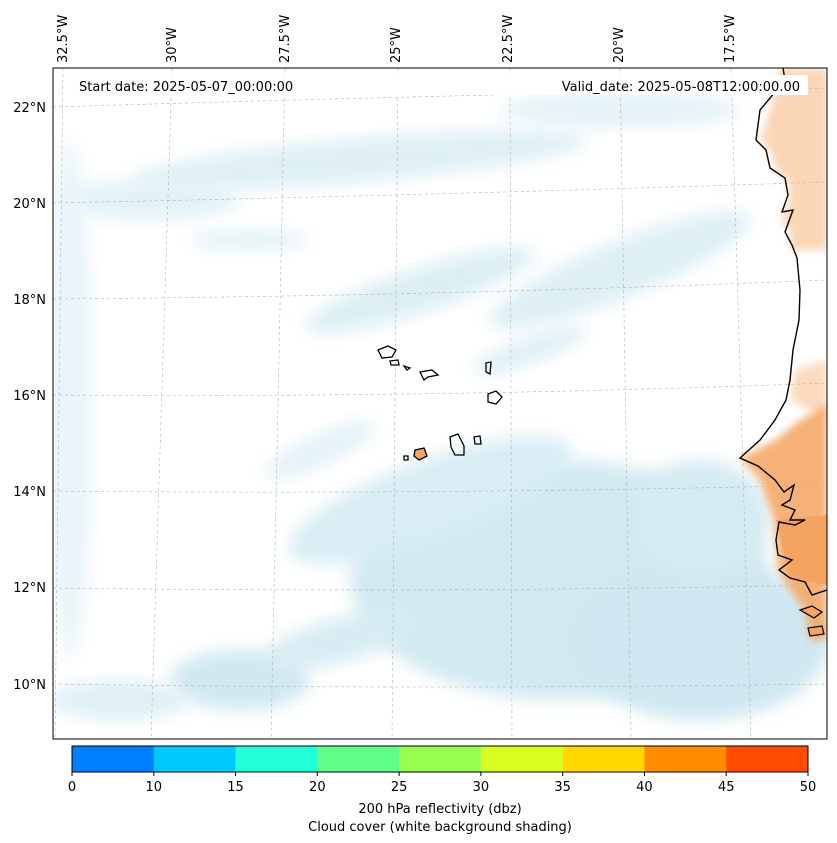 The image size is (837, 843). I want to click on lat-label: 14°N, so click(29, 492).